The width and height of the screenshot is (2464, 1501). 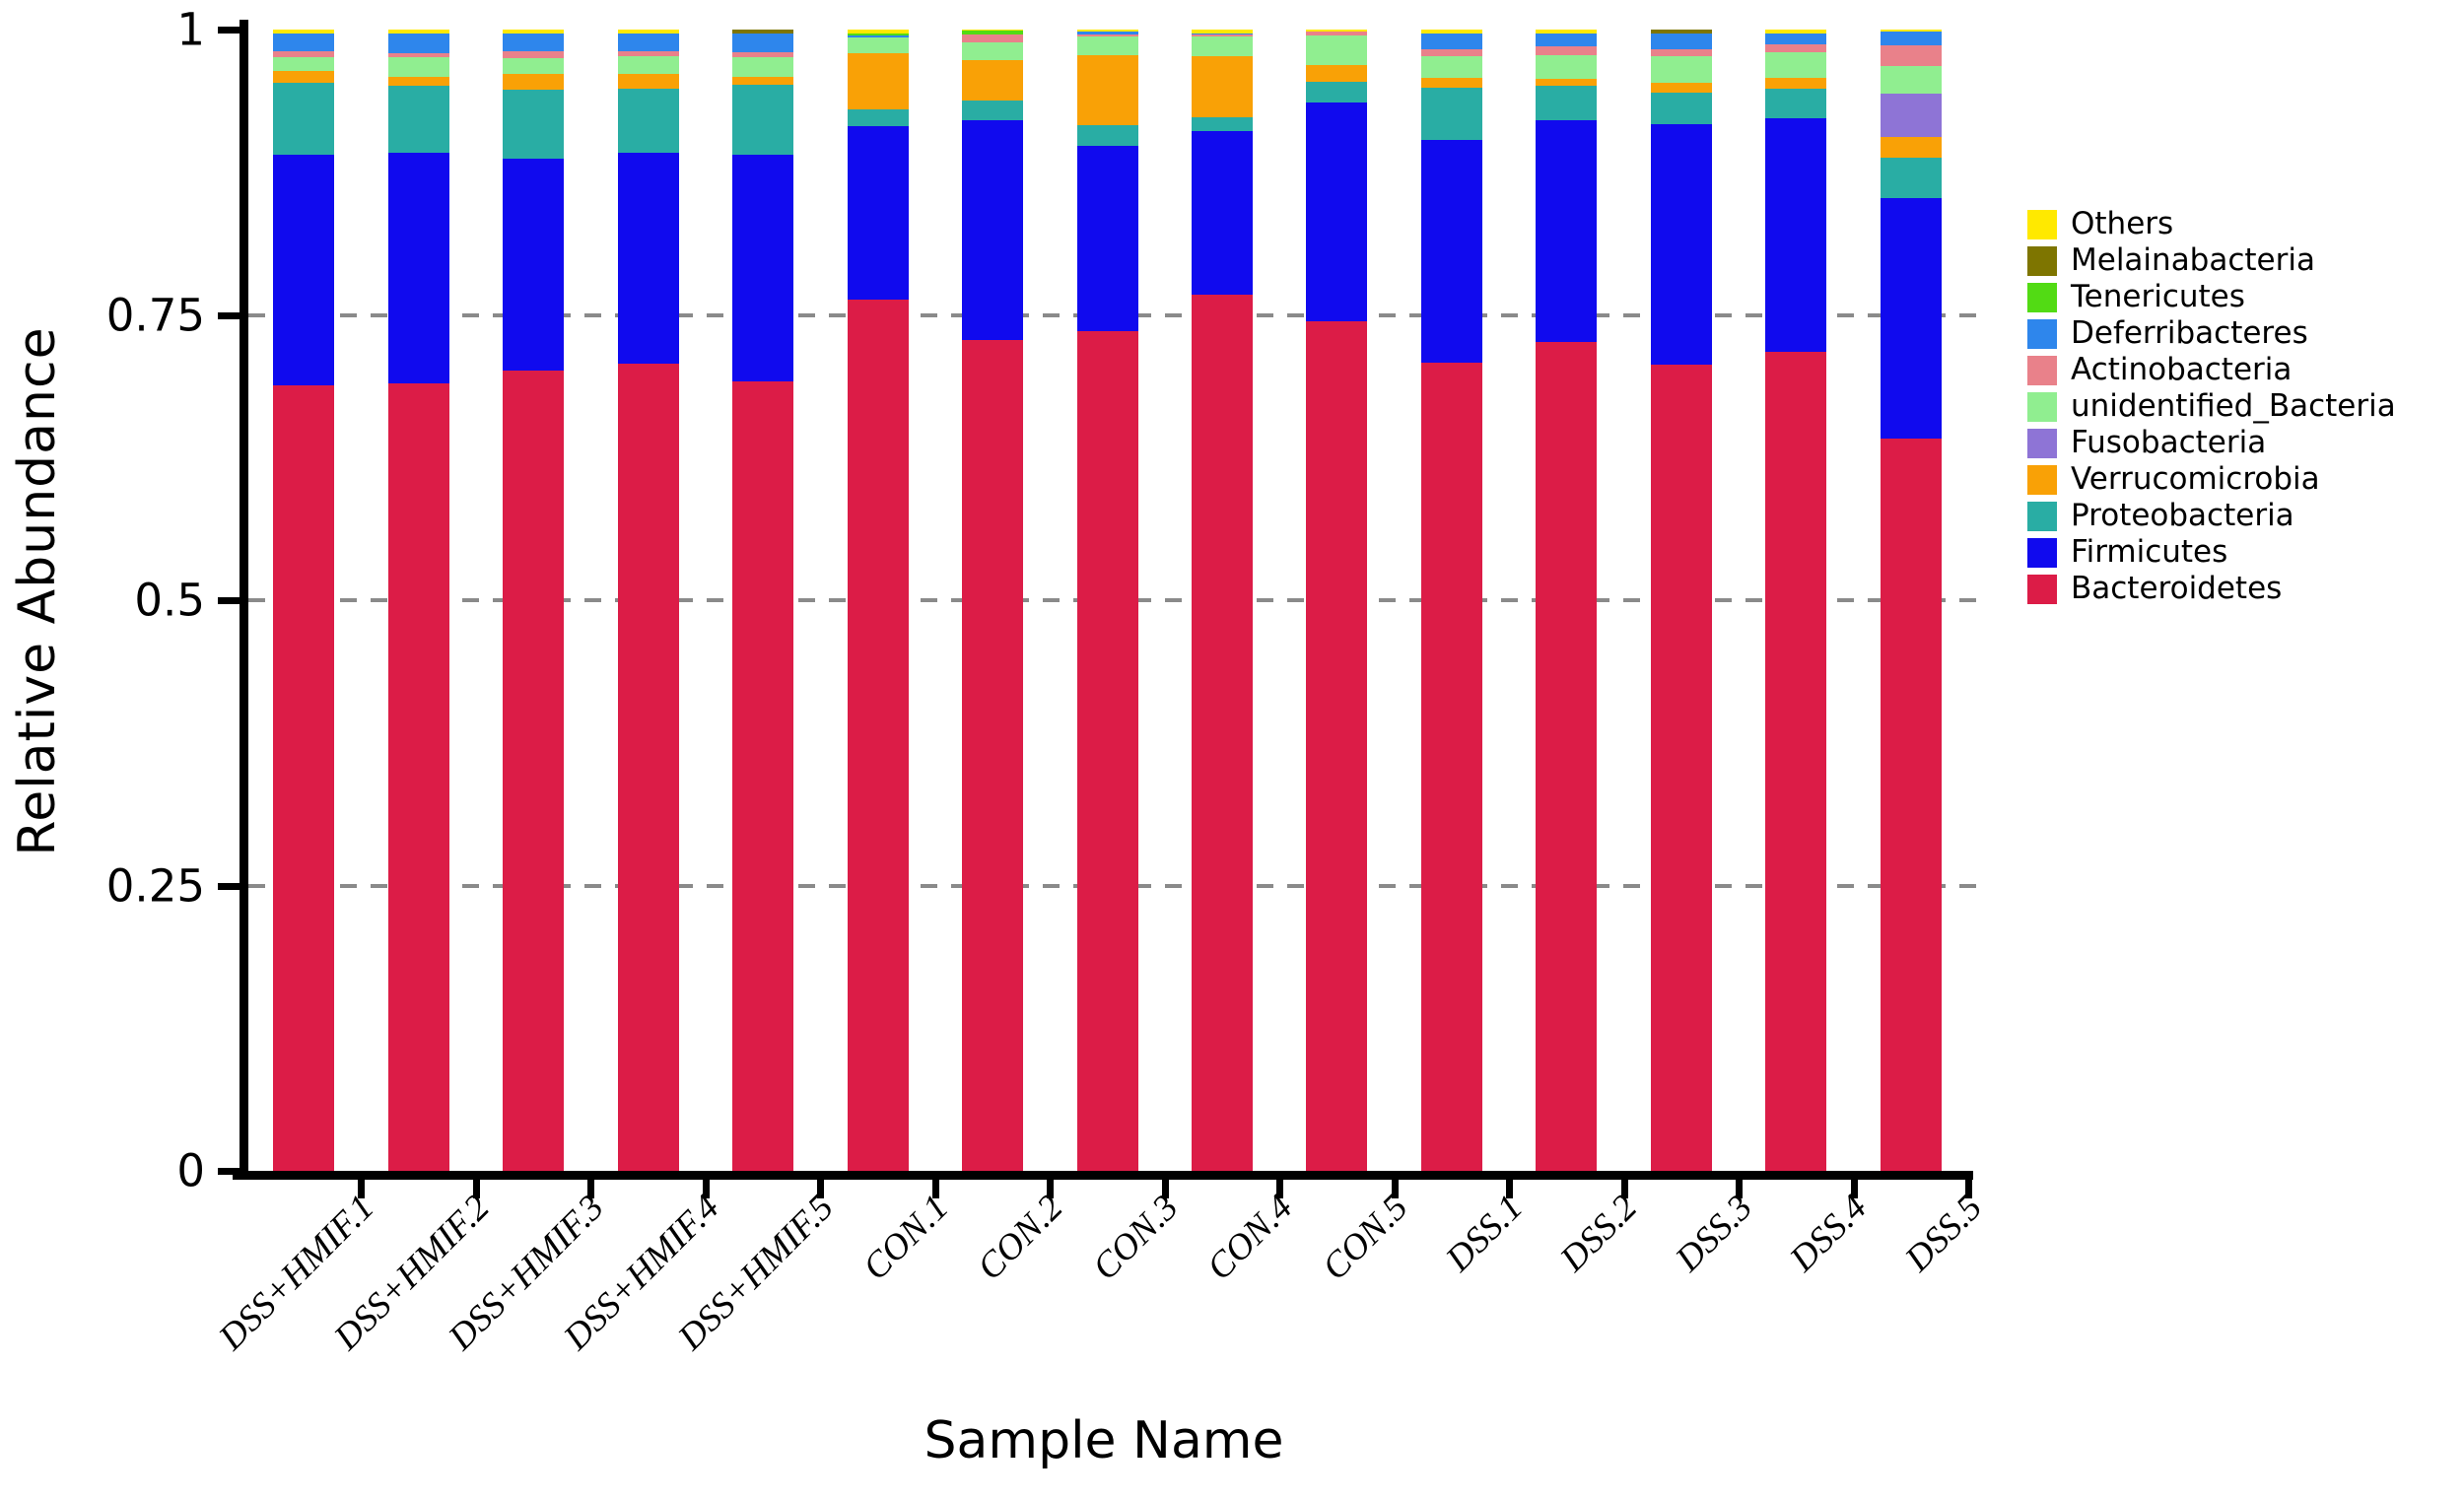 What do you see at coordinates (1135, 1237) in the screenshot?
I see `x-tick-label-CON.3: CON.3` at bounding box center [1135, 1237].